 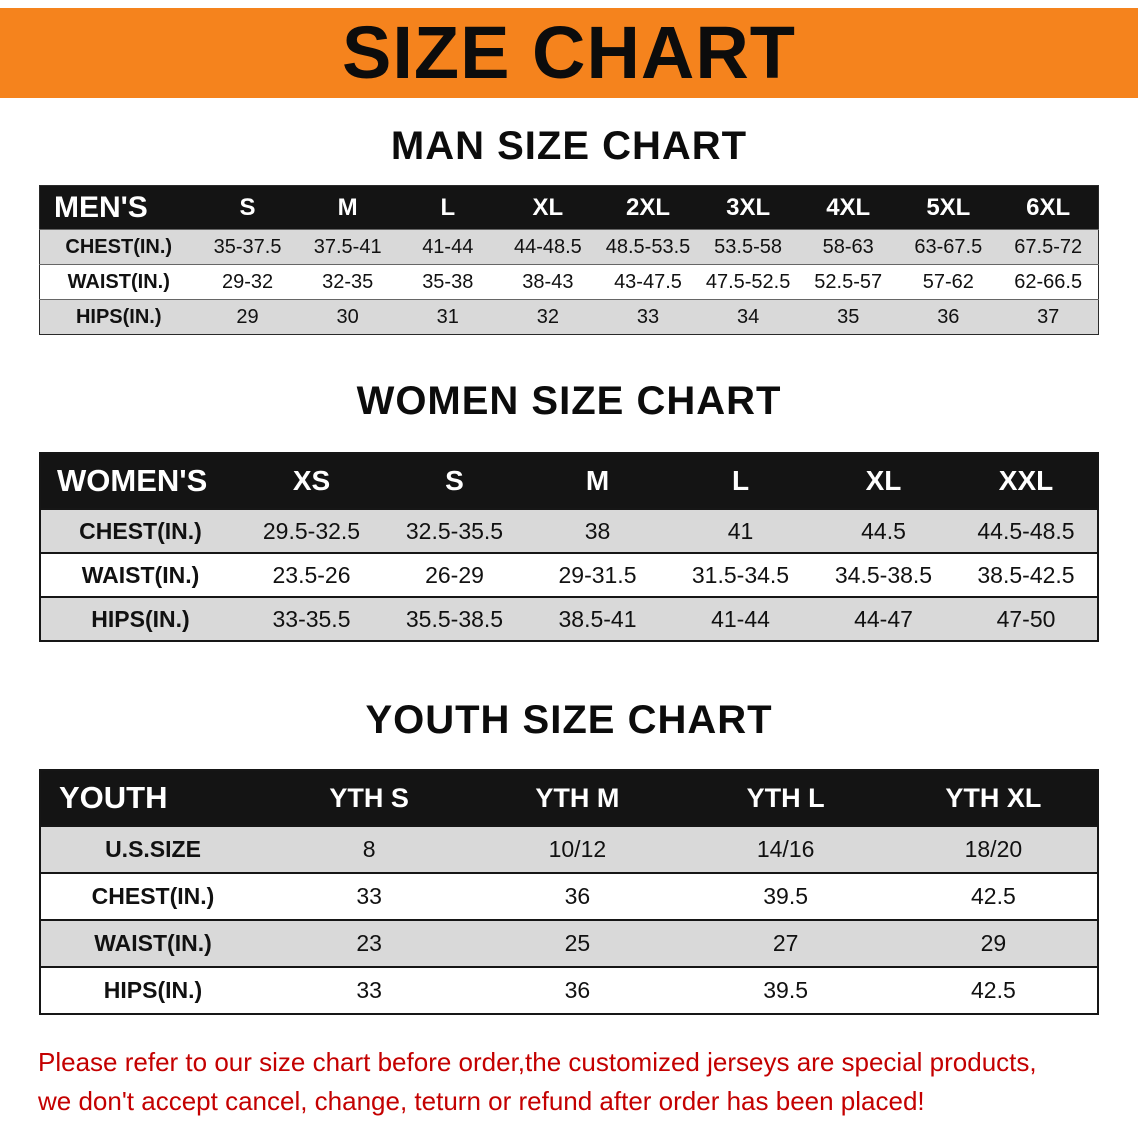 What do you see at coordinates (597, 618) in the screenshot?
I see `size-value-cell: 38.5-41` at bounding box center [597, 618].